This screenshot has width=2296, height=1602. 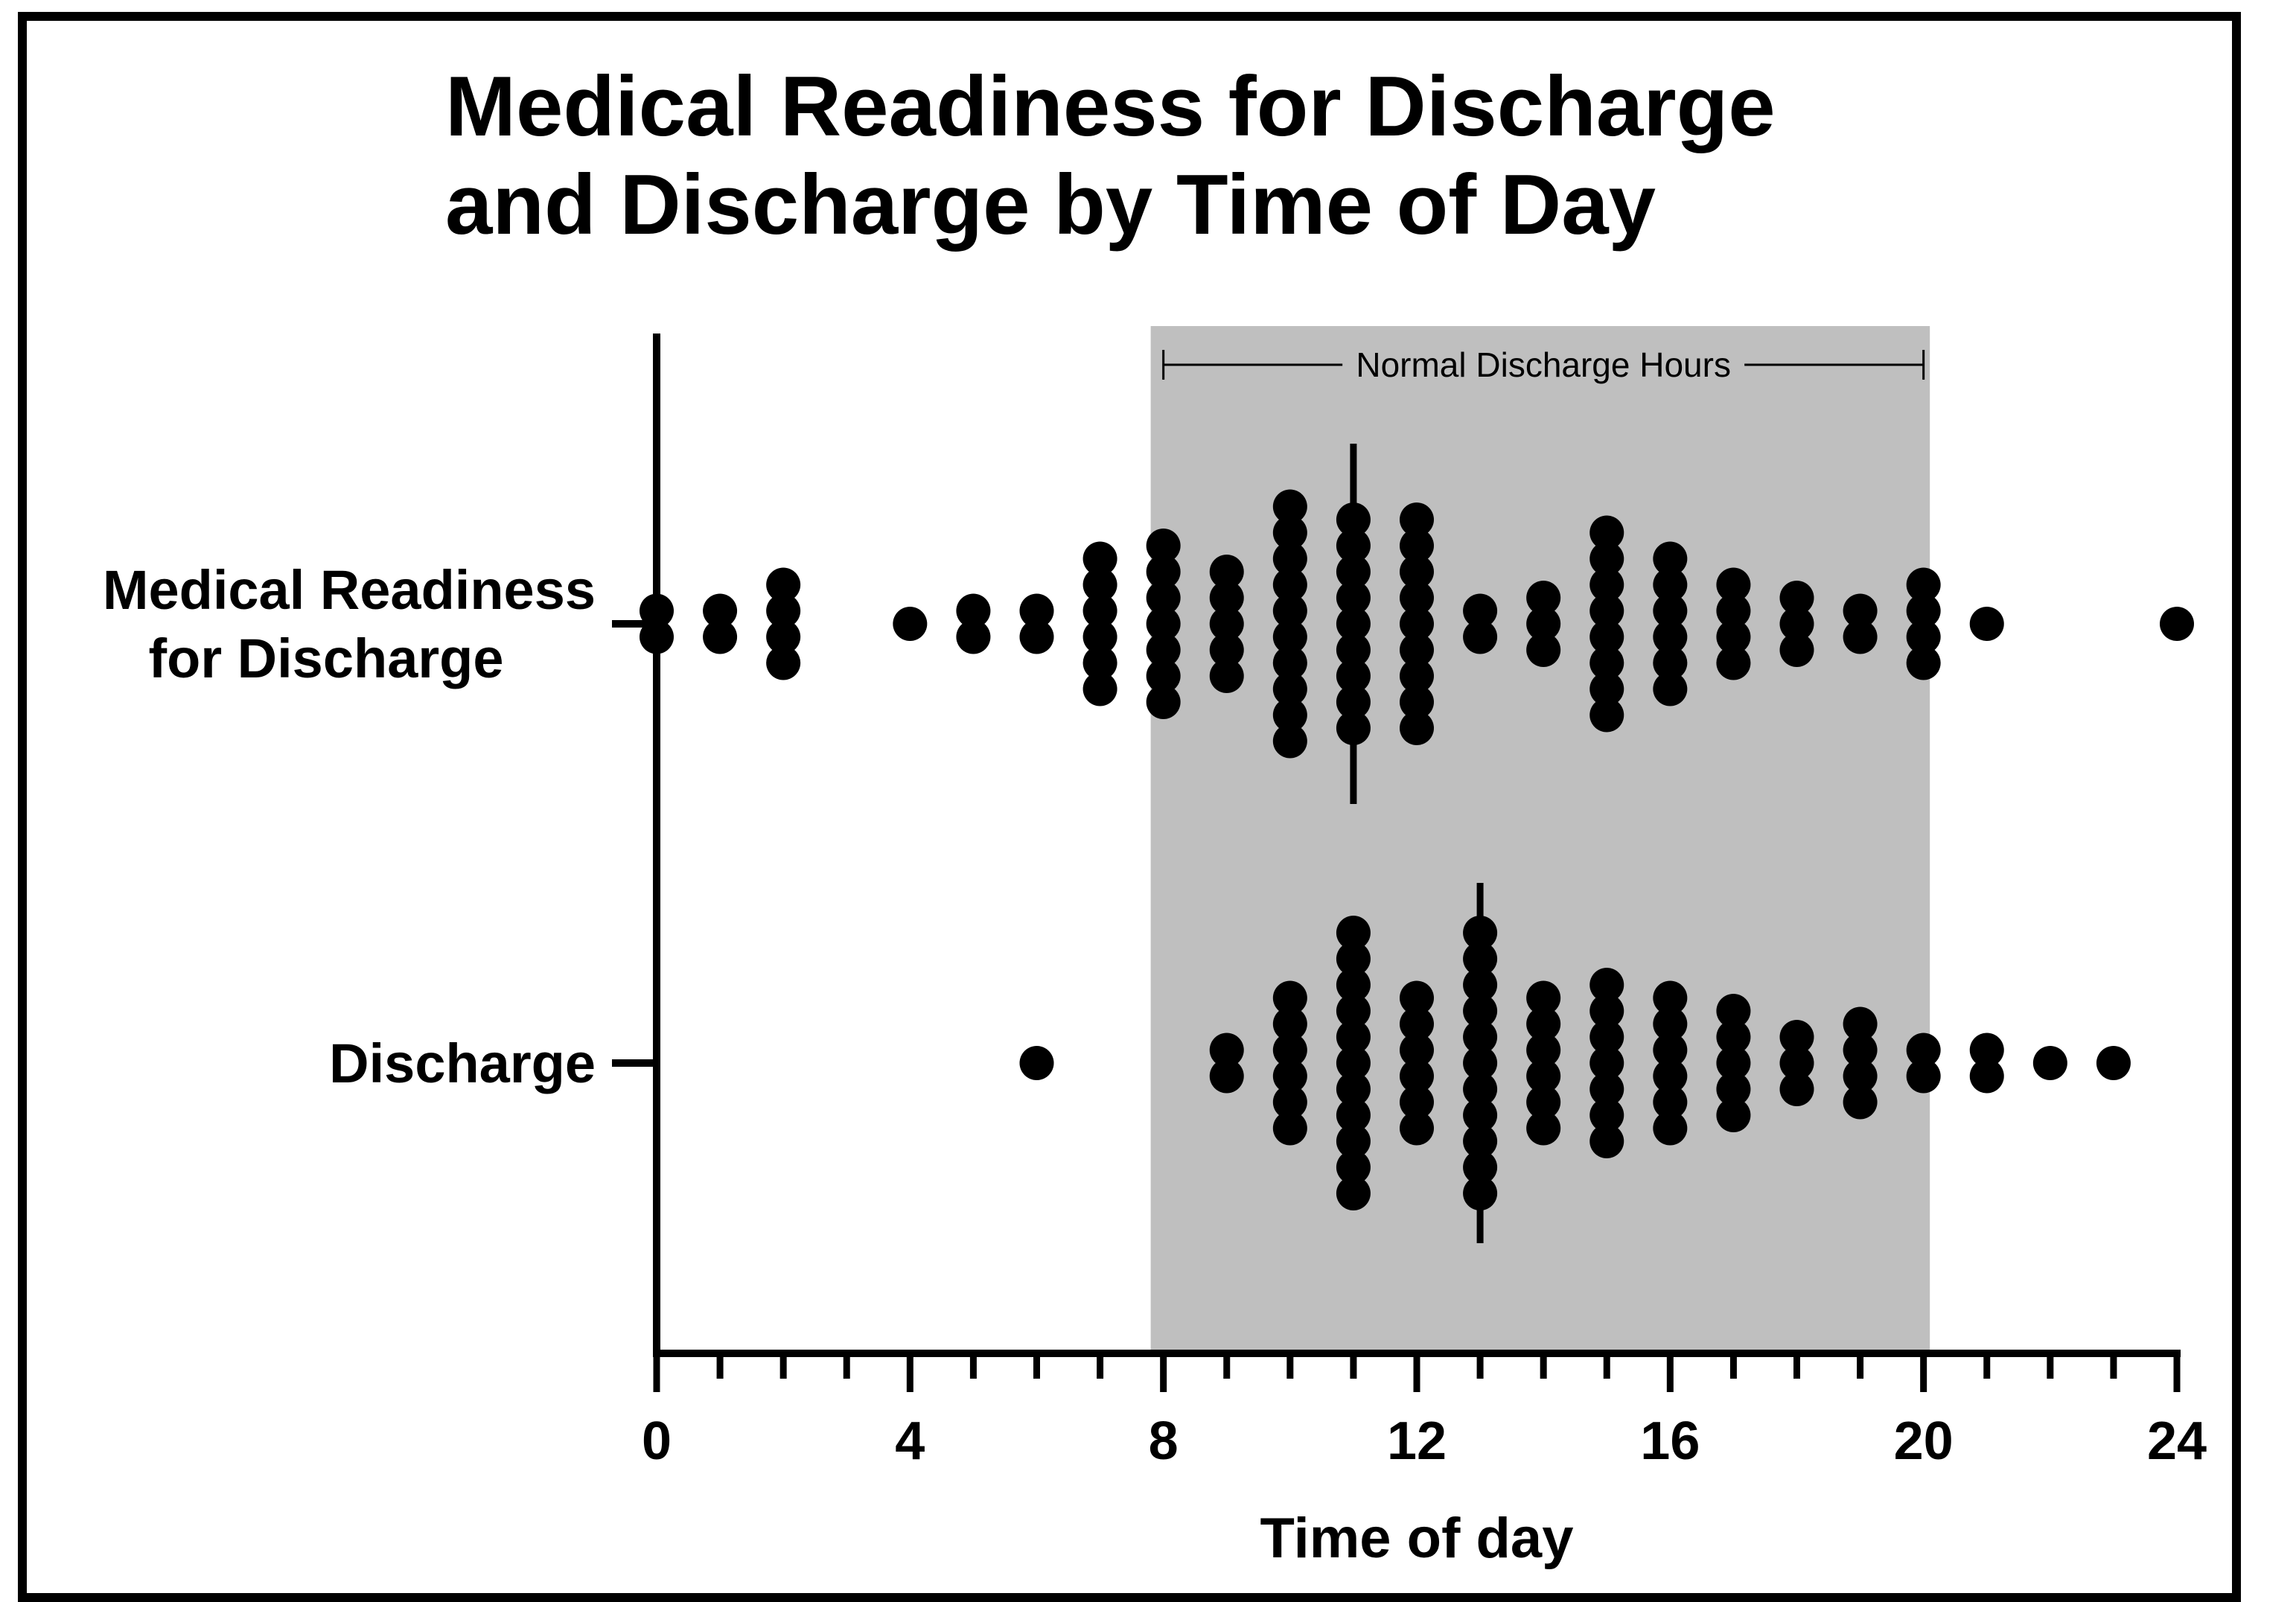 What do you see at coordinates (1417, 843) in the screenshot?
I see `median-lines` at bounding box center [1417, 843].